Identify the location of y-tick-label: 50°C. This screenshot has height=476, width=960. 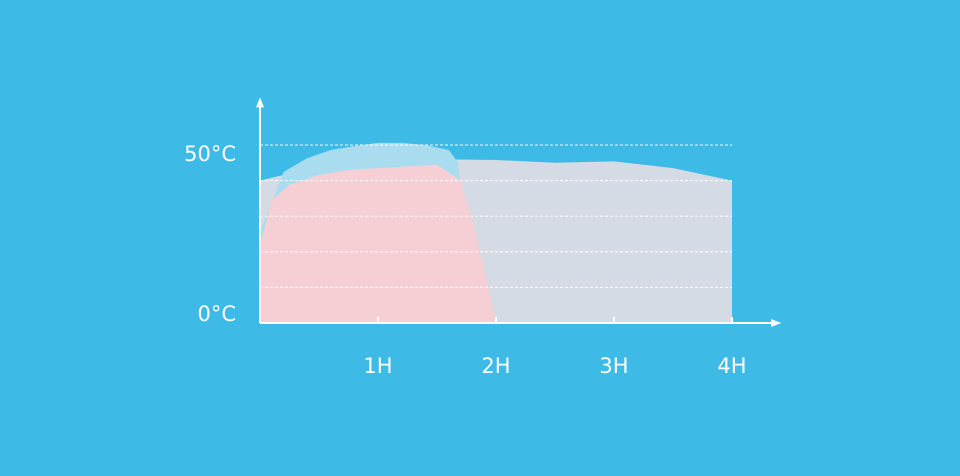
(210, 154).